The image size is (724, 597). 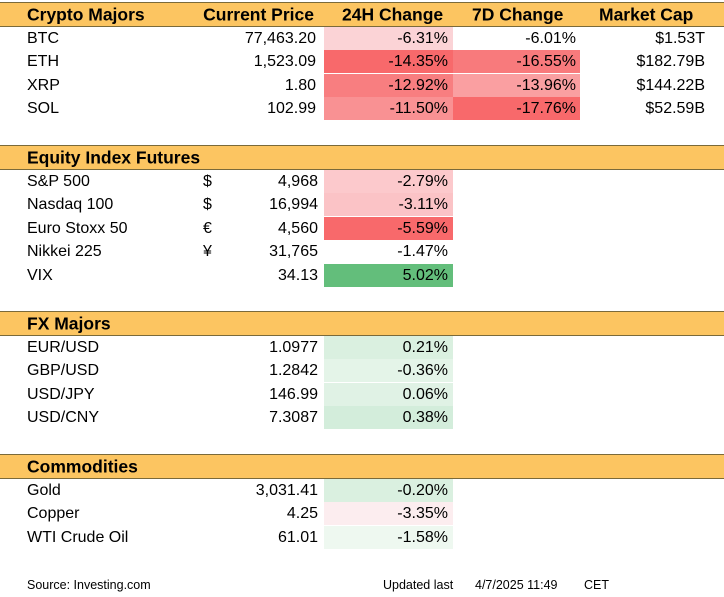 What do you see at coordinates (43, 38) in the screenshot?
I see `asset-name: BTC` at bounding box center [43, 38].